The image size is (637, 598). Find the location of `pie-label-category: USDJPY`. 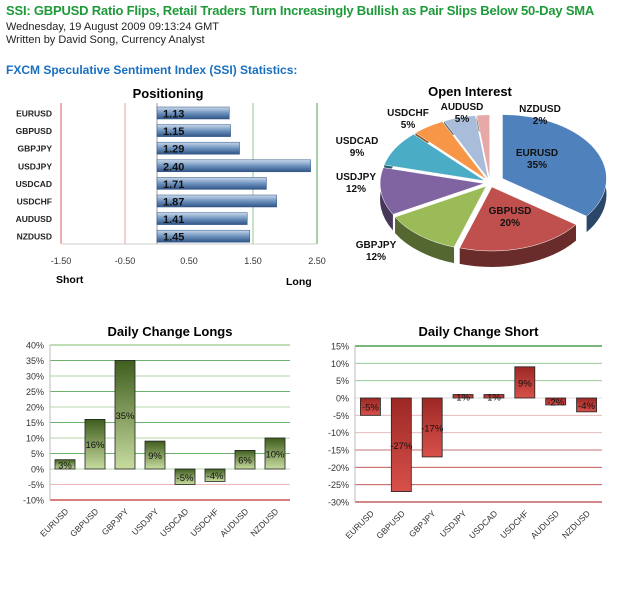

pie-label-category: USDJPY is located at coordinates (355, 177).